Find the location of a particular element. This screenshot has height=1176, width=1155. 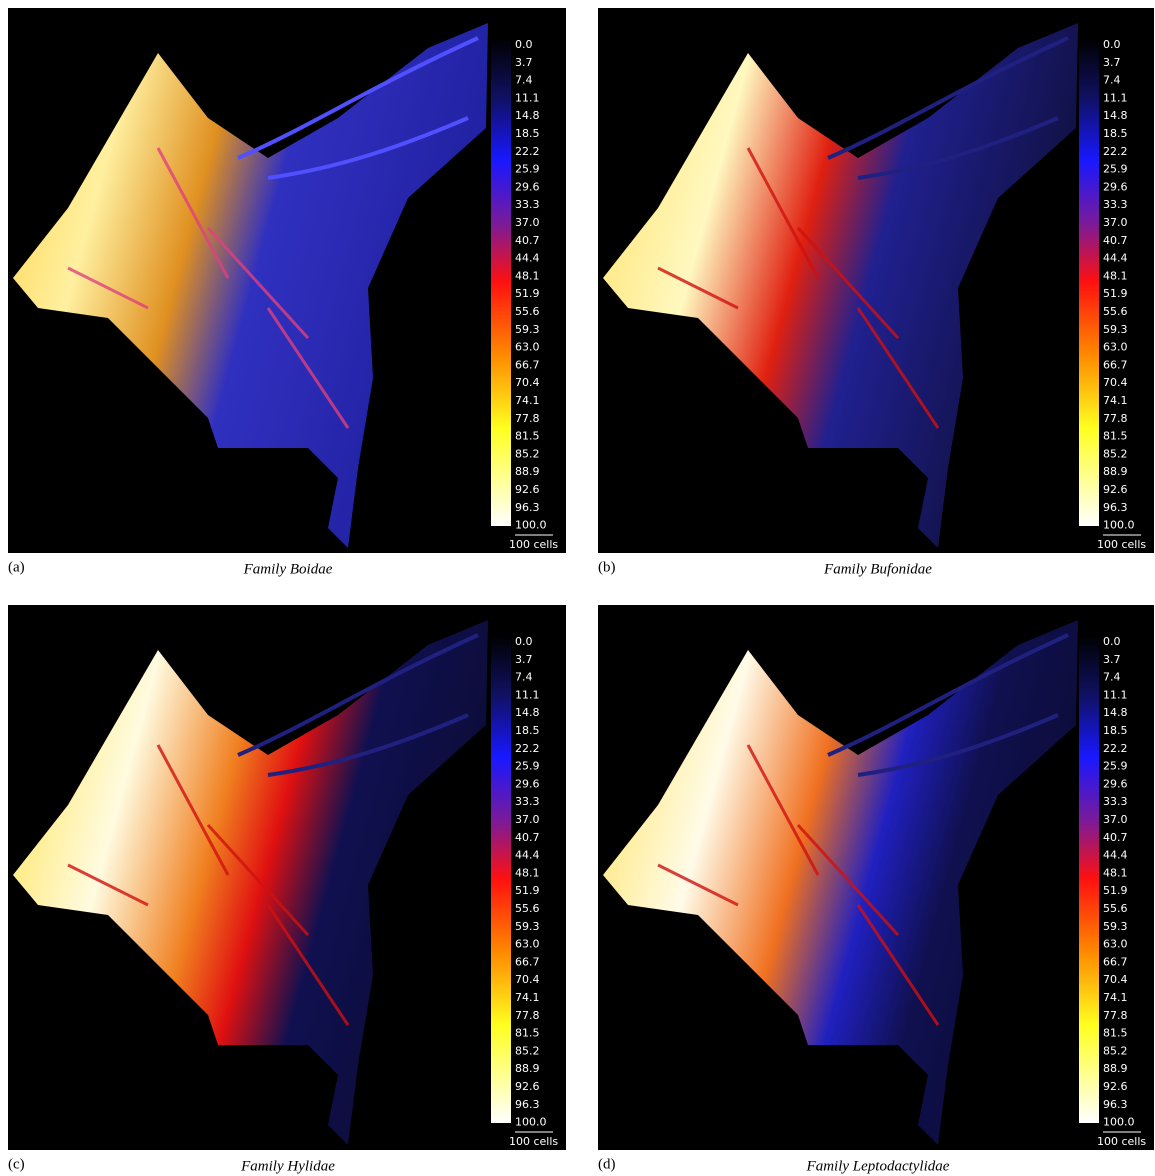

panel-label: (c) is located at coordinates (16, 1164).